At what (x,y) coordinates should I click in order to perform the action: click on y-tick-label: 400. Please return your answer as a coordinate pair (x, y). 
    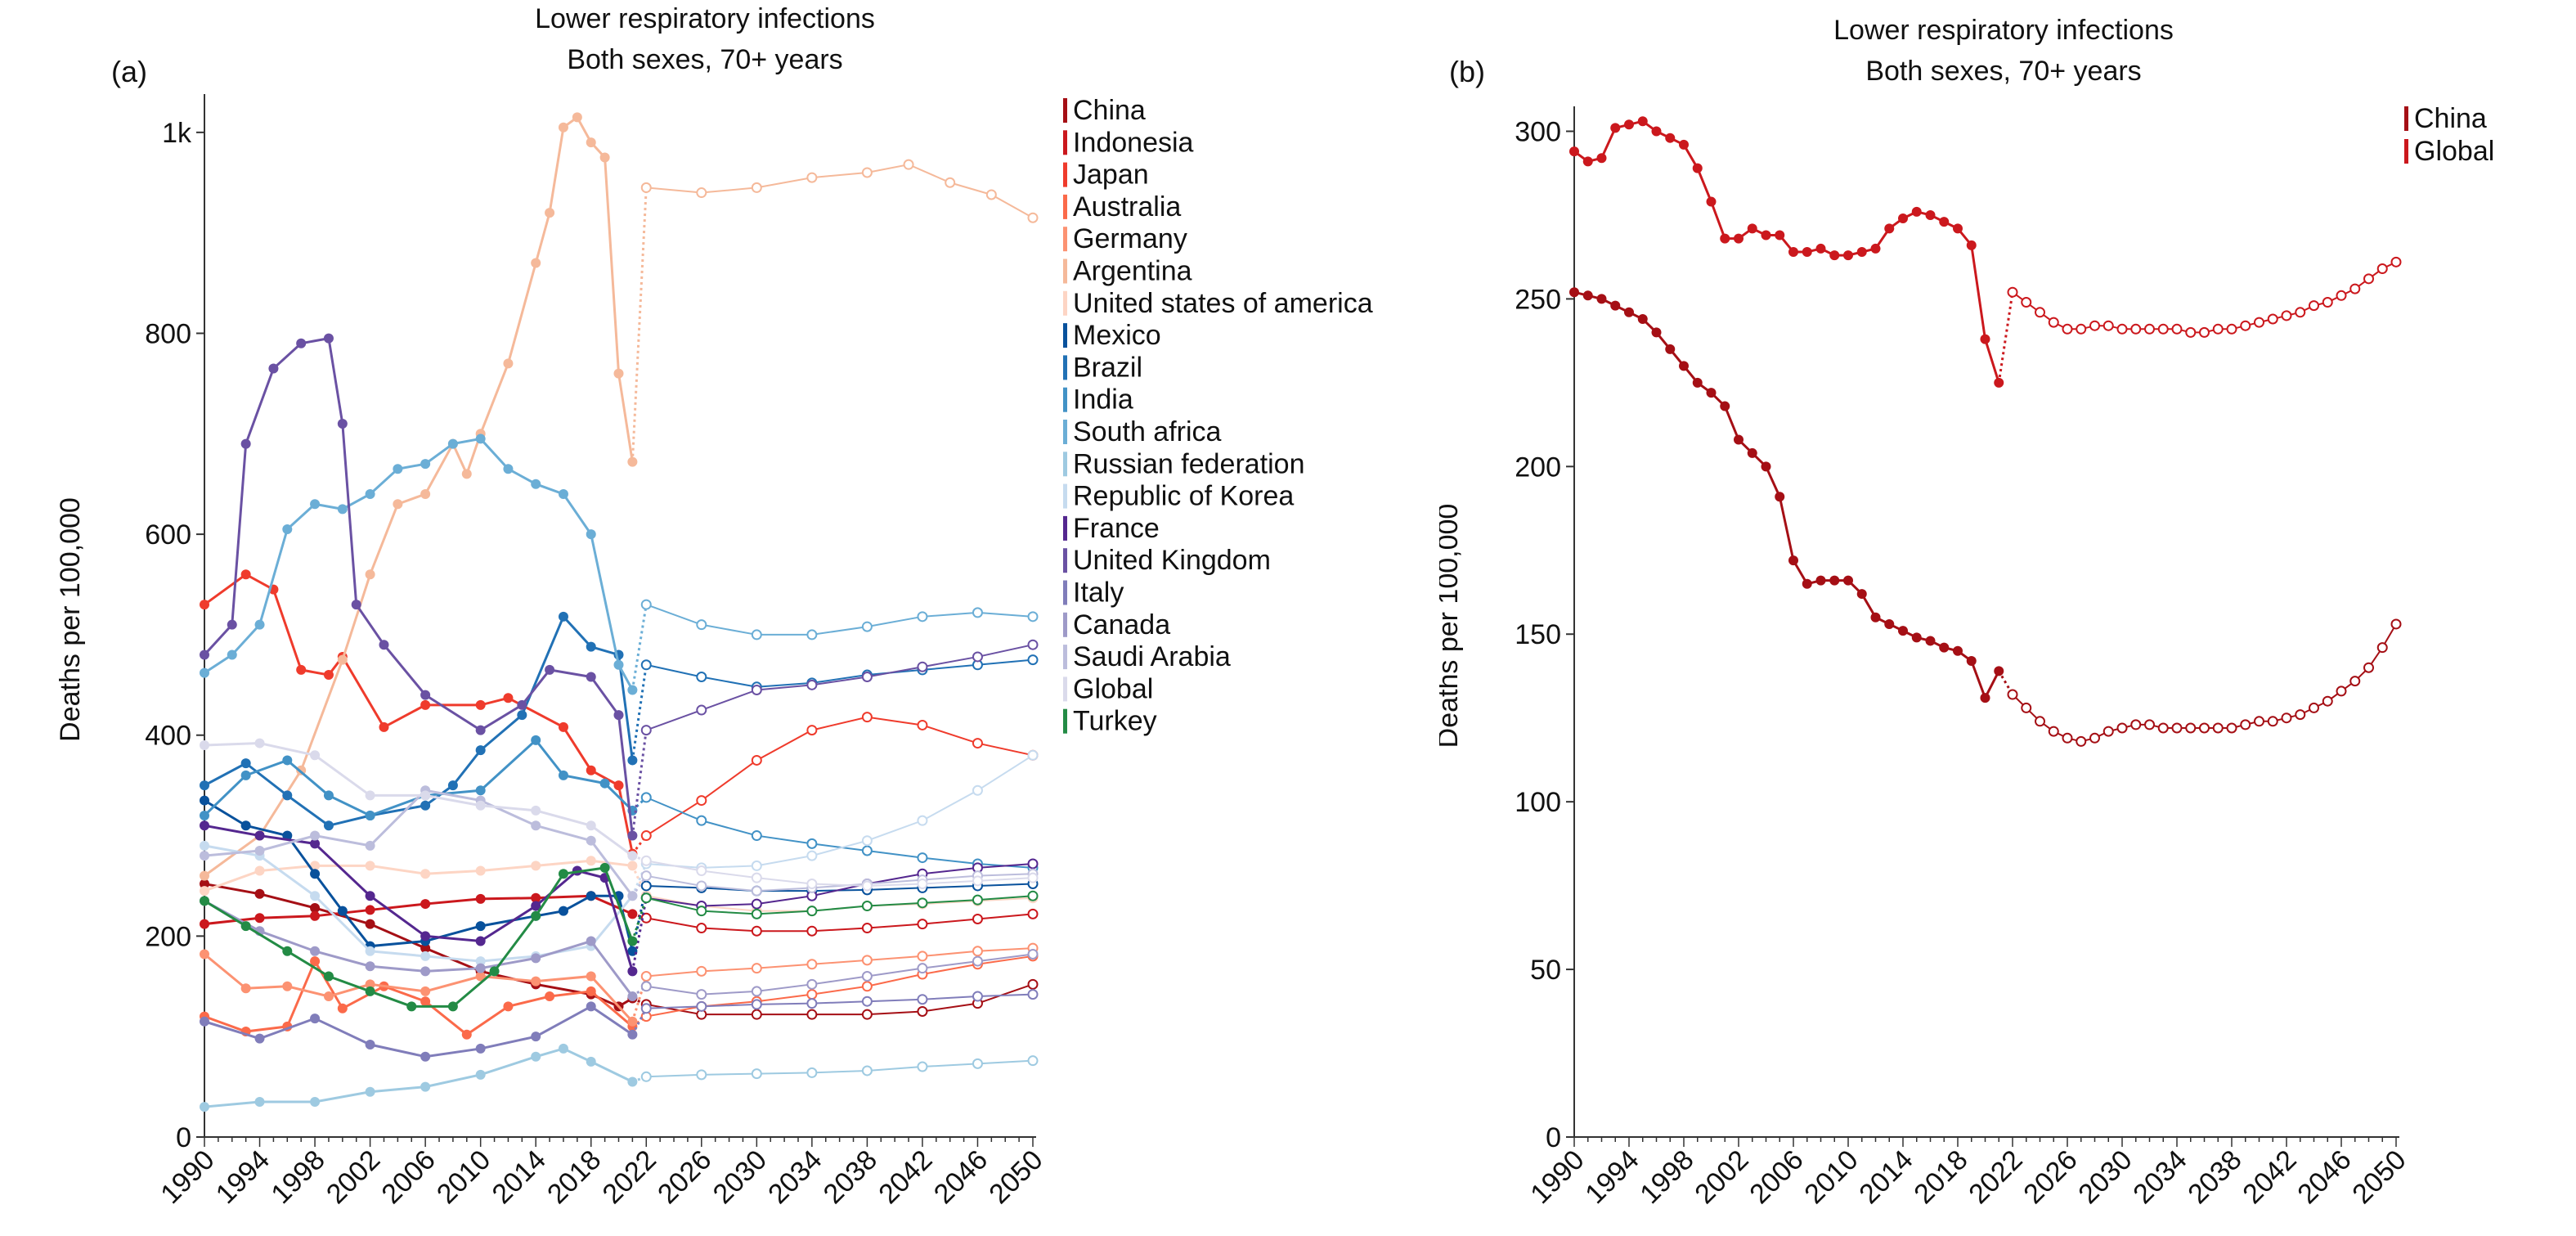
    Looking at the image, I should click on (168, 736).